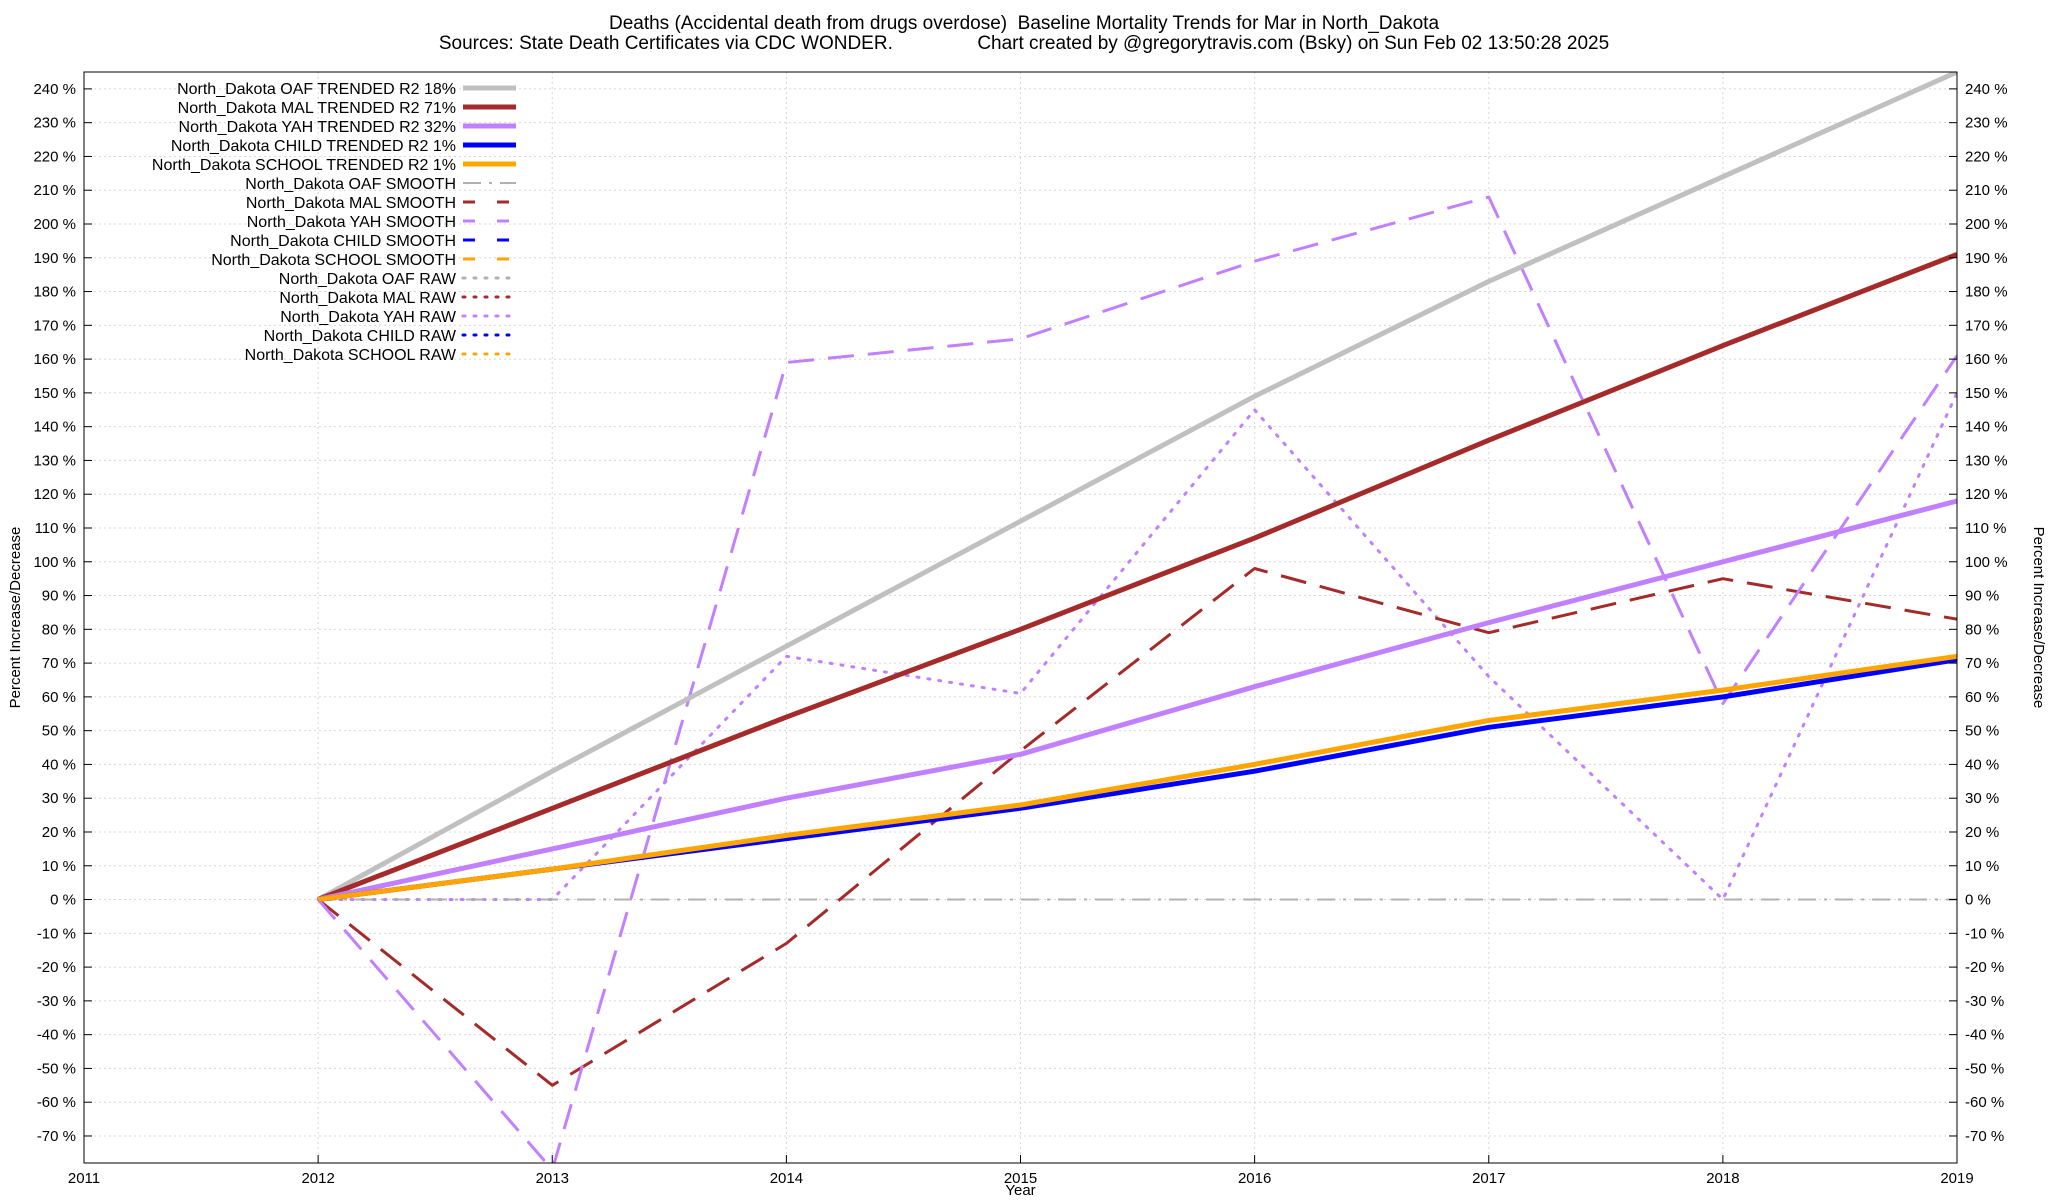  I want to click on y-tick-label-right: 70 %, so click(1982, 663).